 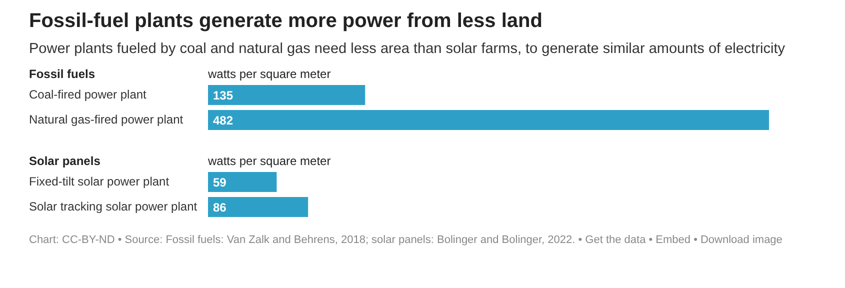 What do you see at coordinates (88, 95) in the screenshot?
I see `y-tick-label: Coal-fired power plant` at bounding box center [88, 95].